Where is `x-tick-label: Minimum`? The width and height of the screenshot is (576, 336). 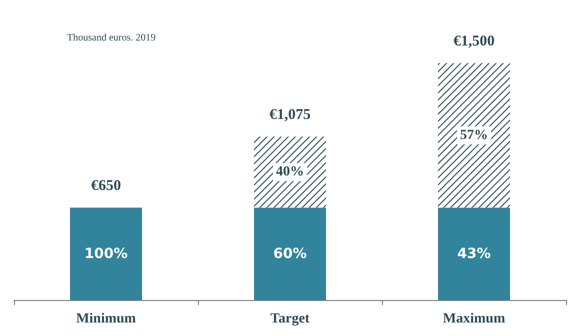 x-tick-label: Minimum is located at coordinates (106, 319).